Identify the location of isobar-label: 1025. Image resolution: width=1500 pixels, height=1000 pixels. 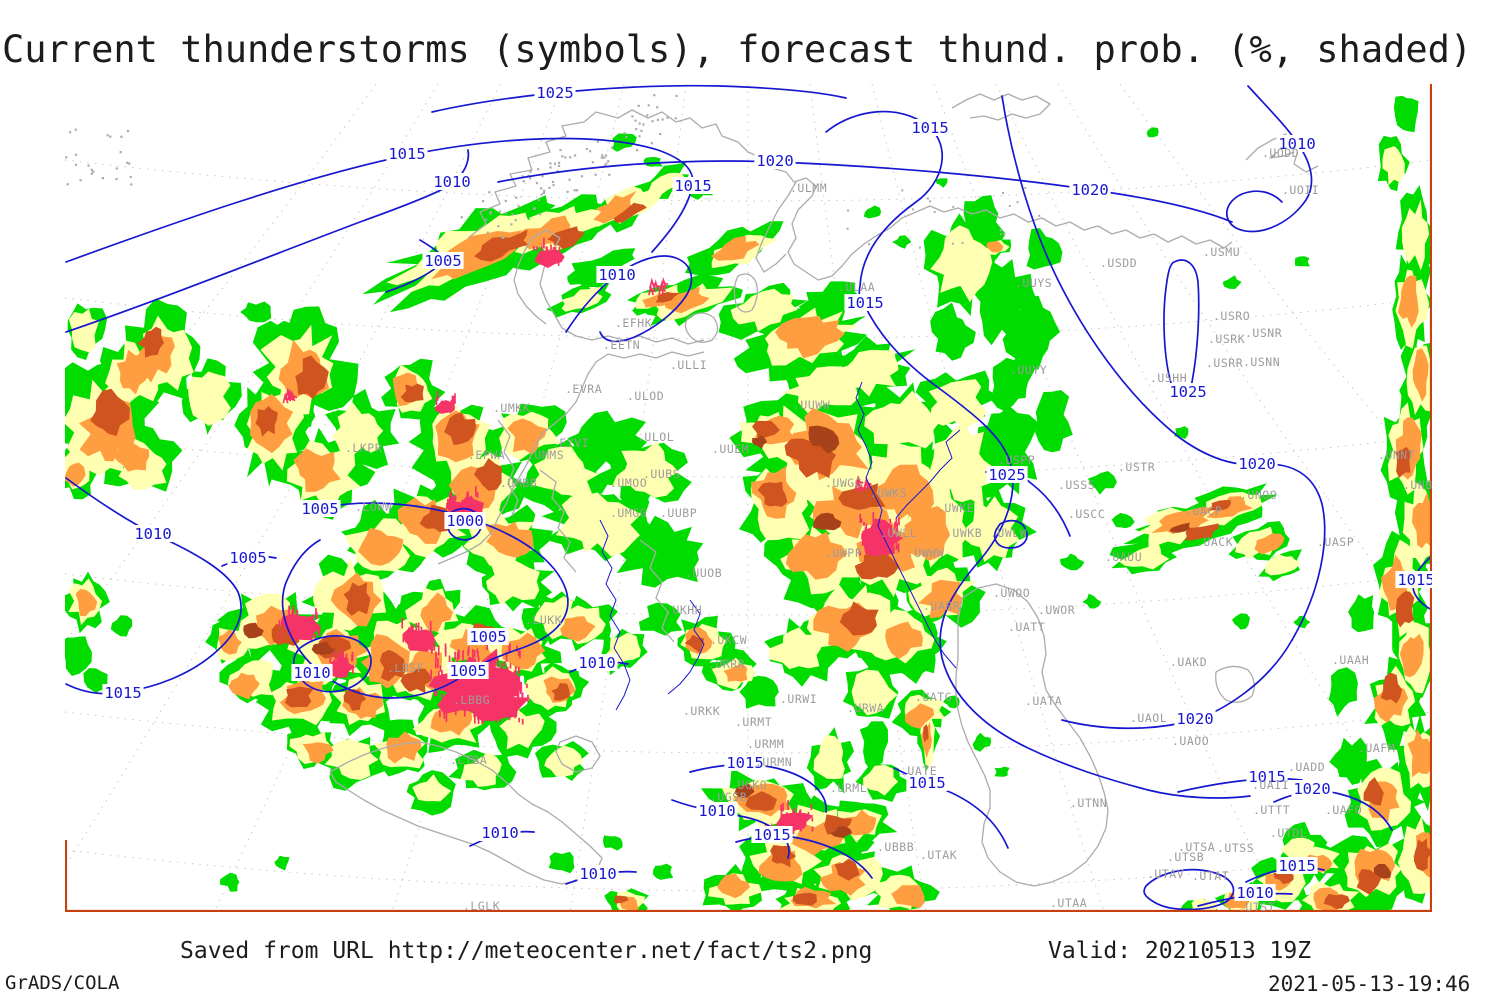
(1006, 475).